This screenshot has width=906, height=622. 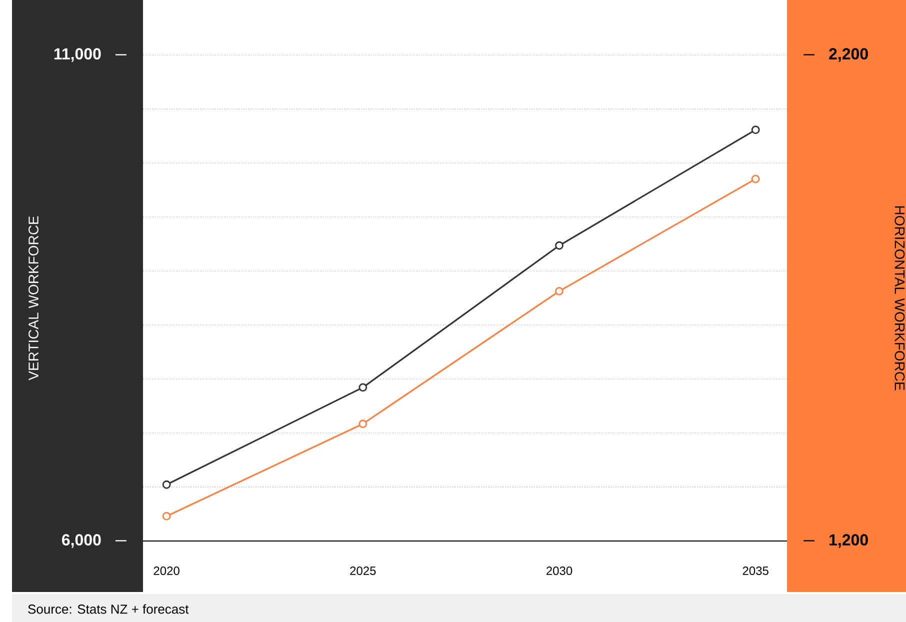 I want to click on y-tick-label: 11,000, so click(x=77, y=55).